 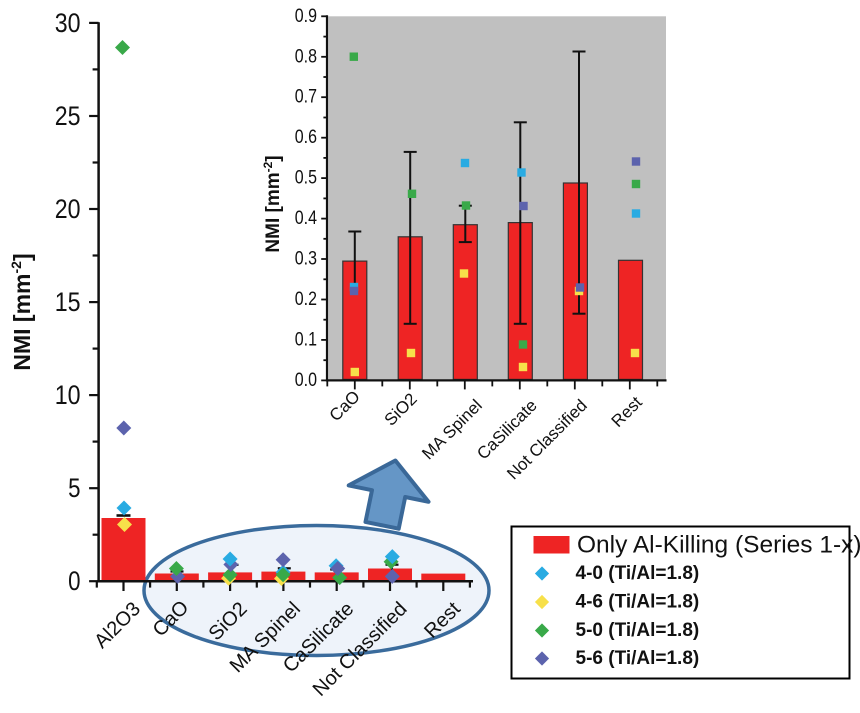 I want to click on svg-text: Only Al-Killing (Series 1-x), so click(x=718, y=545).